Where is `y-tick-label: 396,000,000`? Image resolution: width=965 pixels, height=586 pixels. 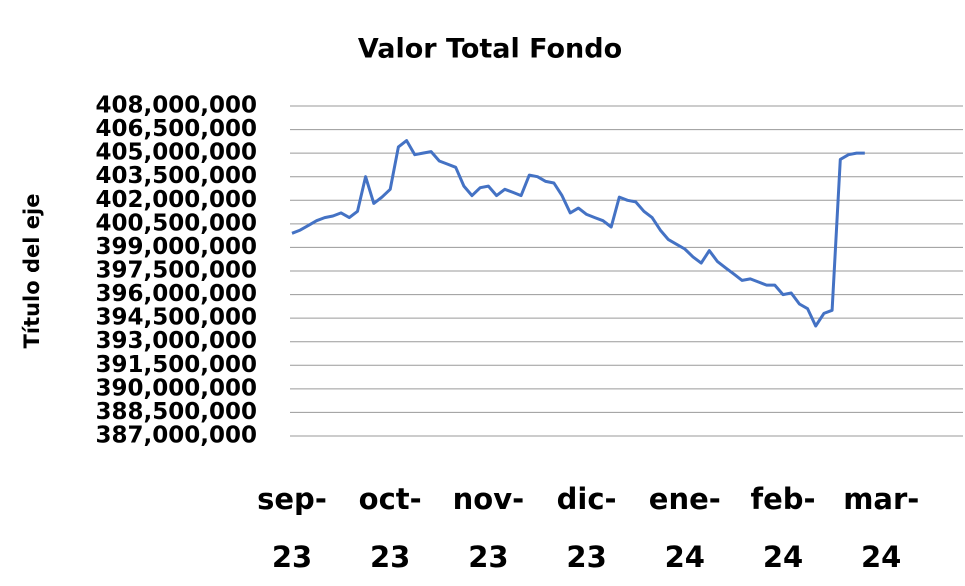 y-tick-label: 396,000,000 is located at coordinates (176, 294).